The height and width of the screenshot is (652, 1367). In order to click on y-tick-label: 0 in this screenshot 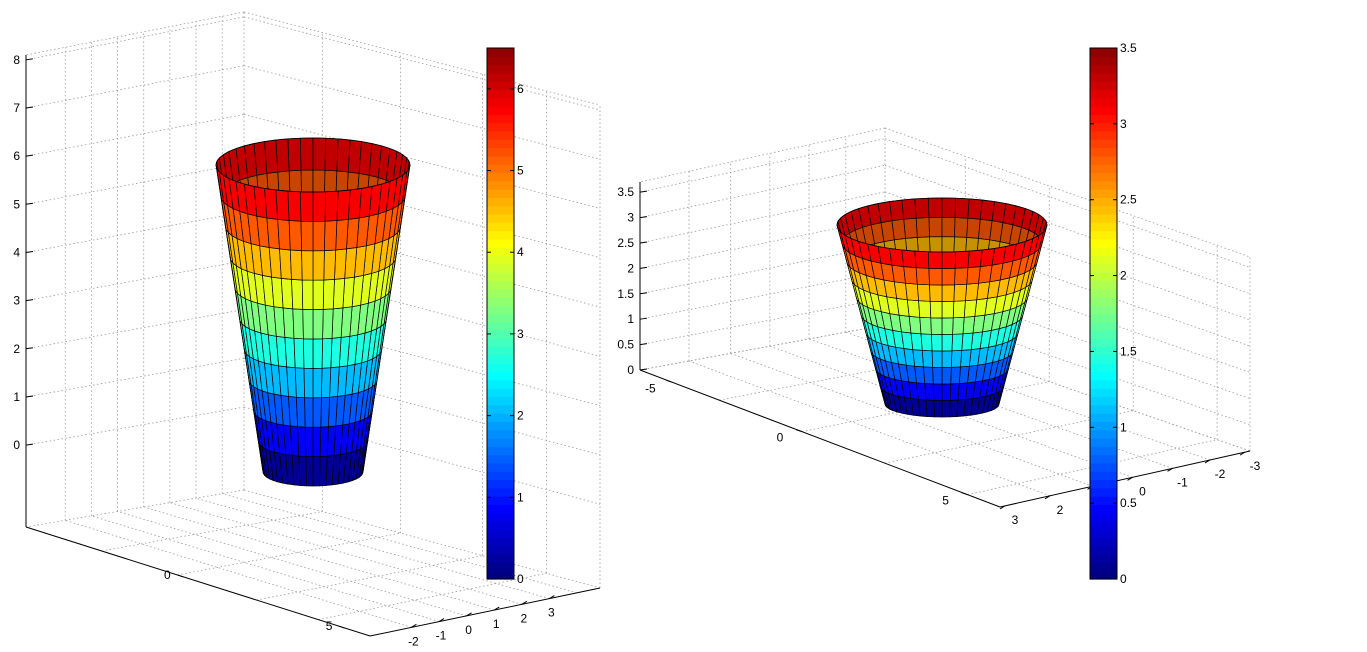, I will do `click(468, 630)`.